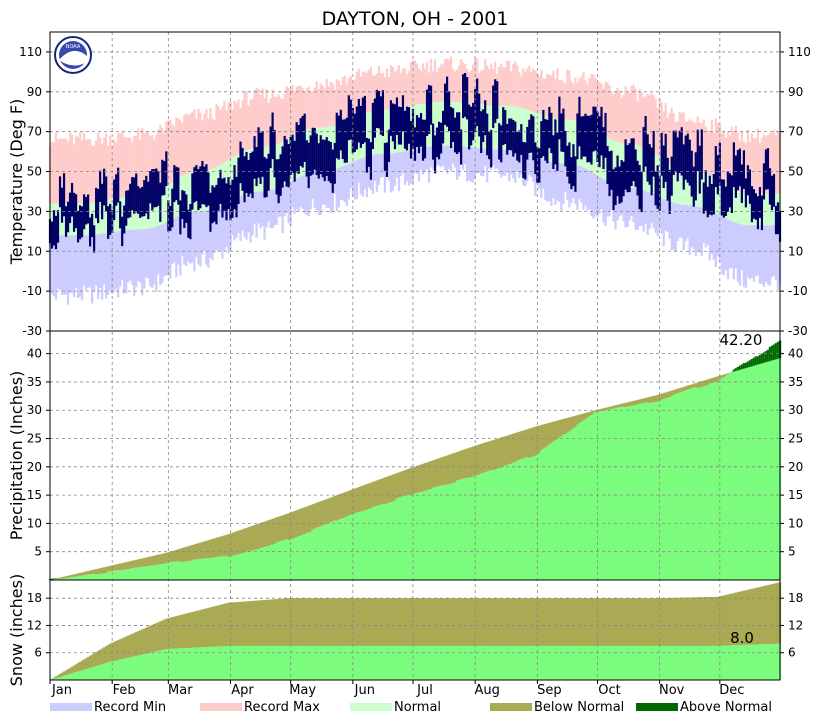 The width and height of the screenshot is (830, 724). I want to click on month-label: May, so click(302, 690).